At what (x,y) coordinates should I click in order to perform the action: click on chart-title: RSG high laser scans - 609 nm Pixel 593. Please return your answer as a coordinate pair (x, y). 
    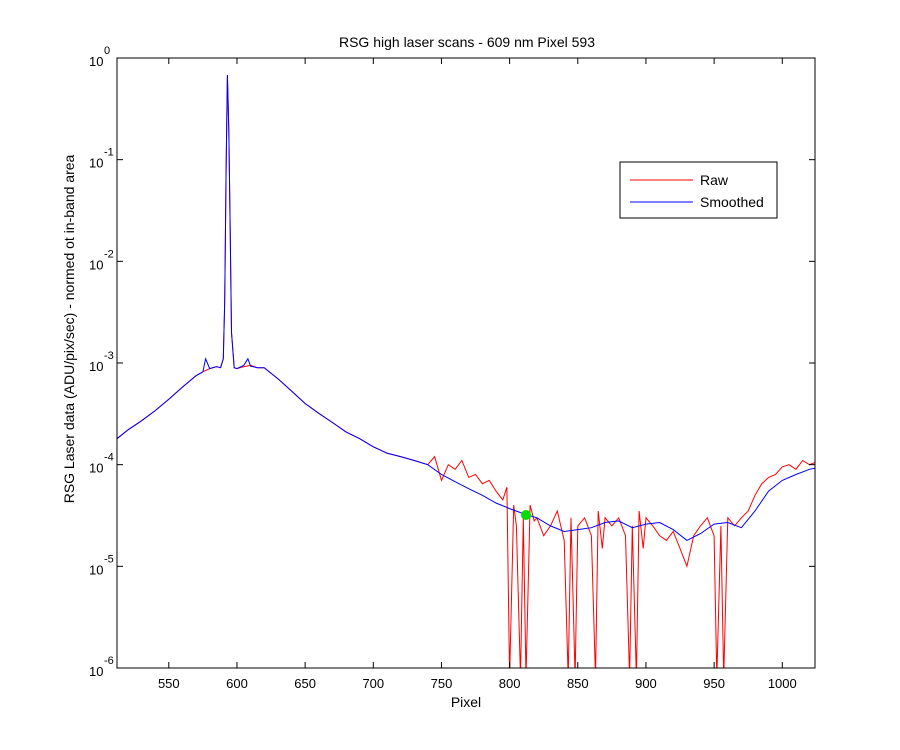
    Looking at the image, I should click on (467, 42).